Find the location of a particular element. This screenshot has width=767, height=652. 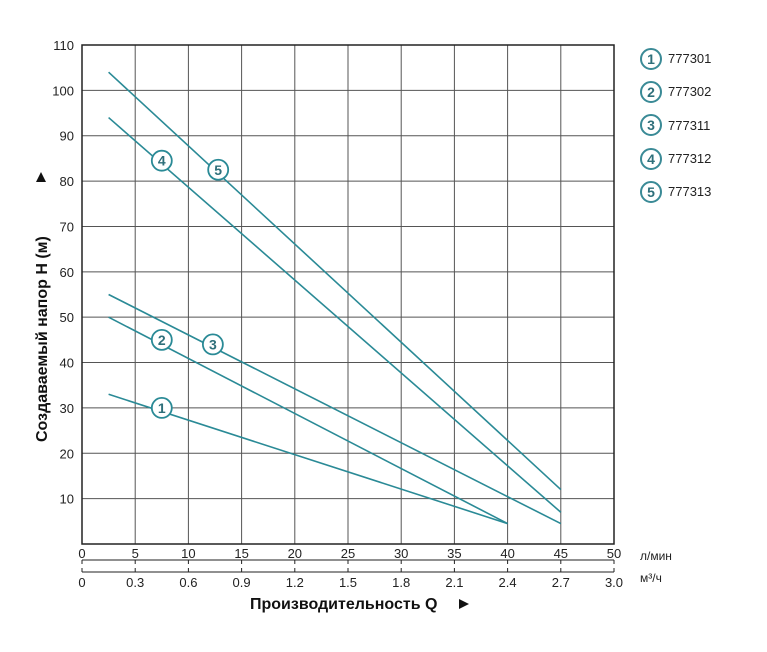

series-badge-icon: 5 is located at coordinates (651, 191).